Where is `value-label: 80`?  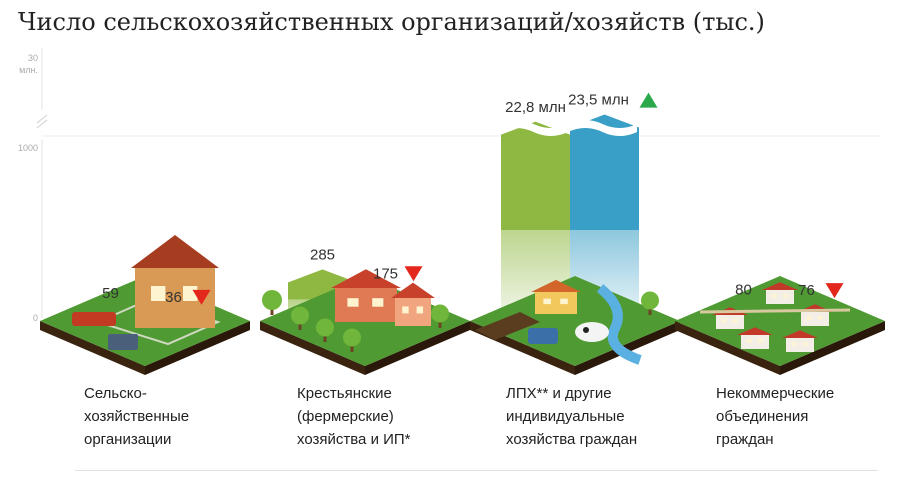
value-label: 80 is located at coordinates (743, 289).